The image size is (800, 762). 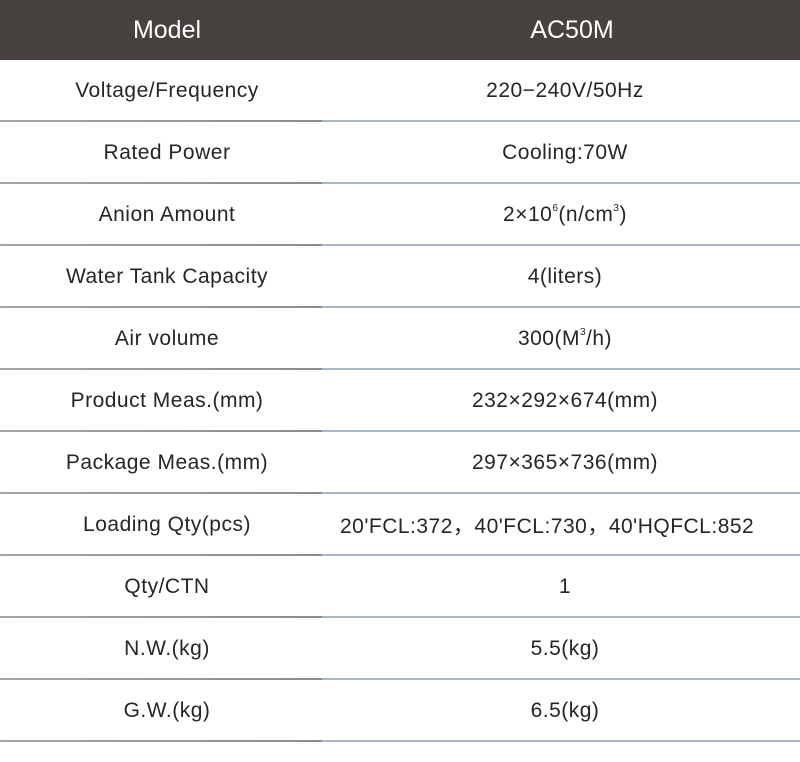 What do you see at coordinates (400, 711) in the screenshot?
I see `row-gross-weight: G.W.(kg) 6.5(kg)` at bounding box center [400, 711].